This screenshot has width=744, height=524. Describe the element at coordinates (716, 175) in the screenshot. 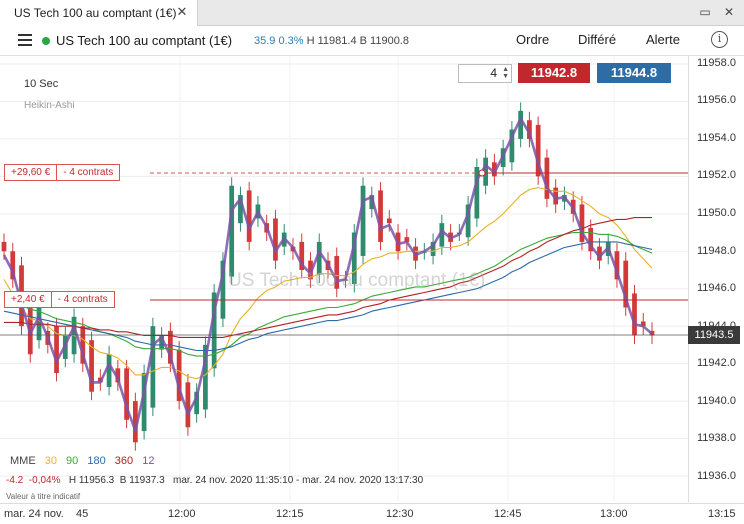

I see `price-tick: 11952.0` at that location.